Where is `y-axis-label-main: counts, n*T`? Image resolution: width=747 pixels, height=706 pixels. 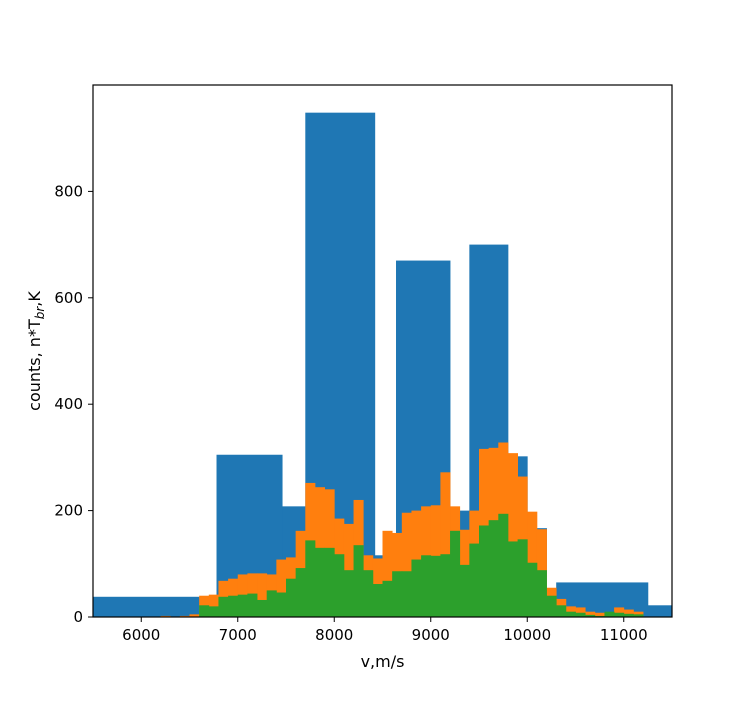
y-axis-label-main: counts, n*T is located at coordinates (34, 365).